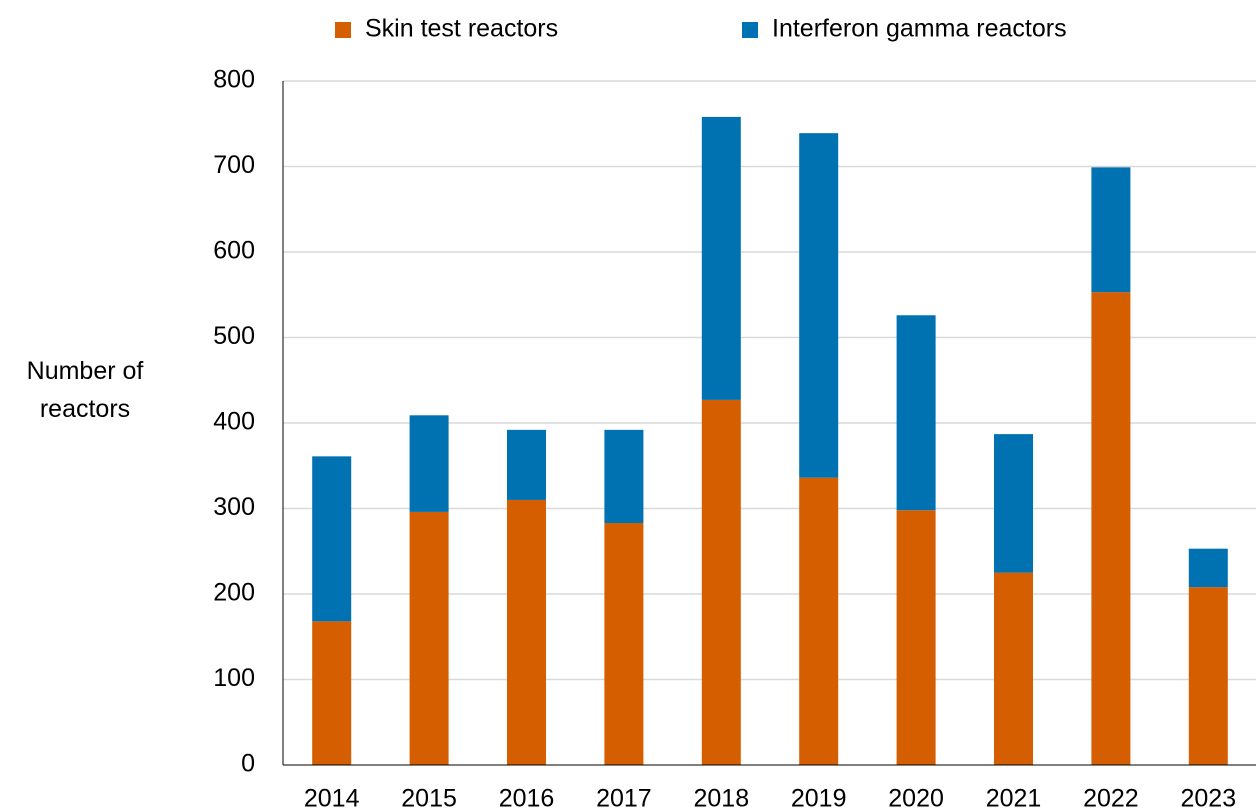 The image size is (1256, 812). I want to click on y-tick-label: 800, so click(234, 80).